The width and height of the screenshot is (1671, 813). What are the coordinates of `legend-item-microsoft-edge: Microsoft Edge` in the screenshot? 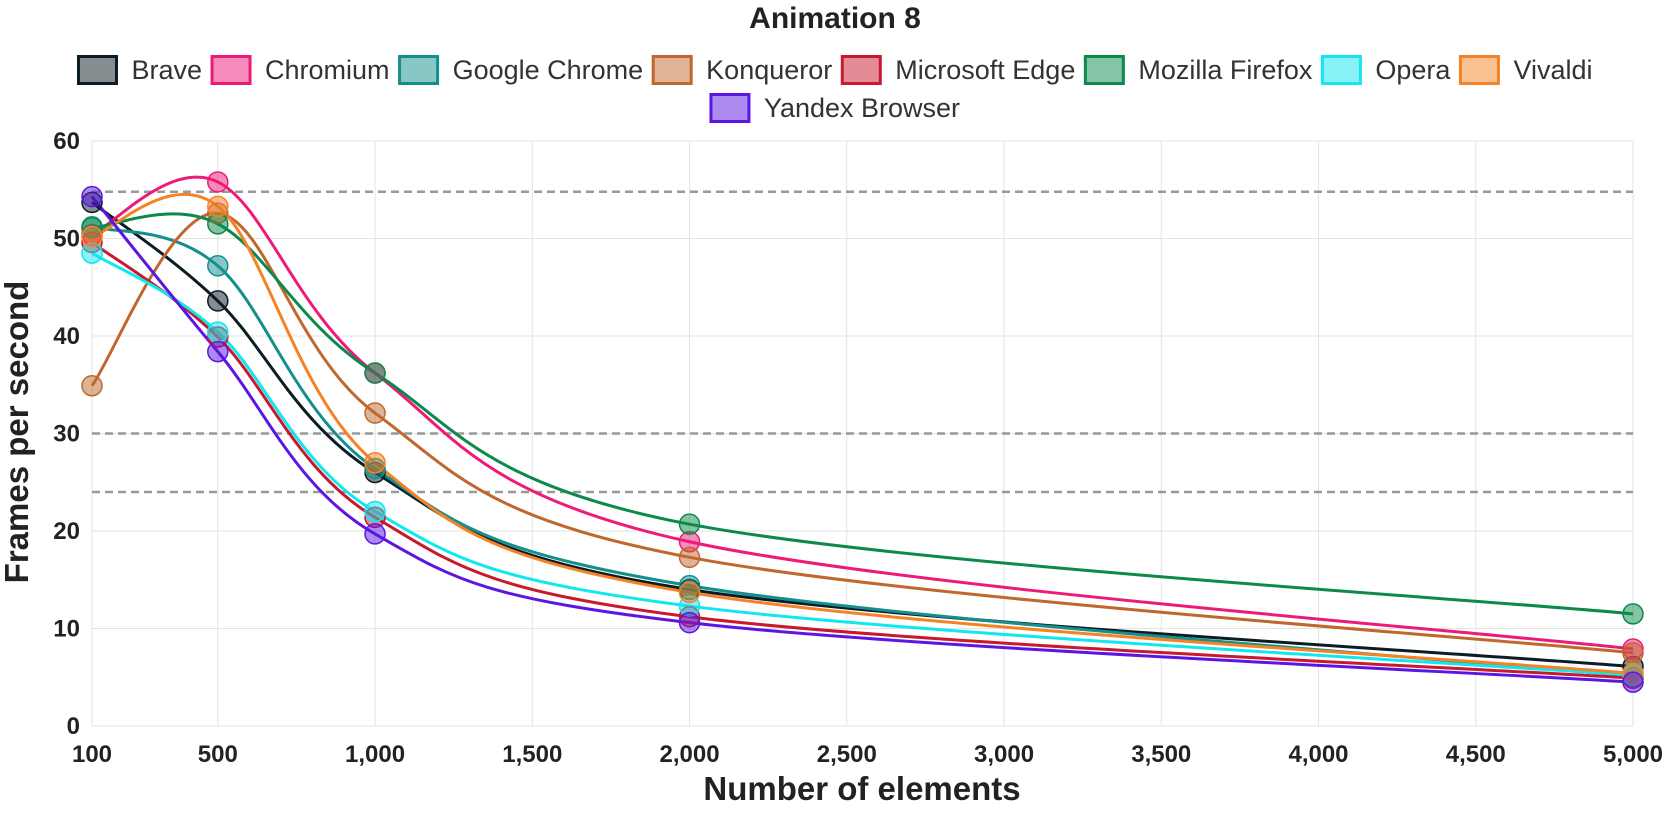 It's located at (957, 70).